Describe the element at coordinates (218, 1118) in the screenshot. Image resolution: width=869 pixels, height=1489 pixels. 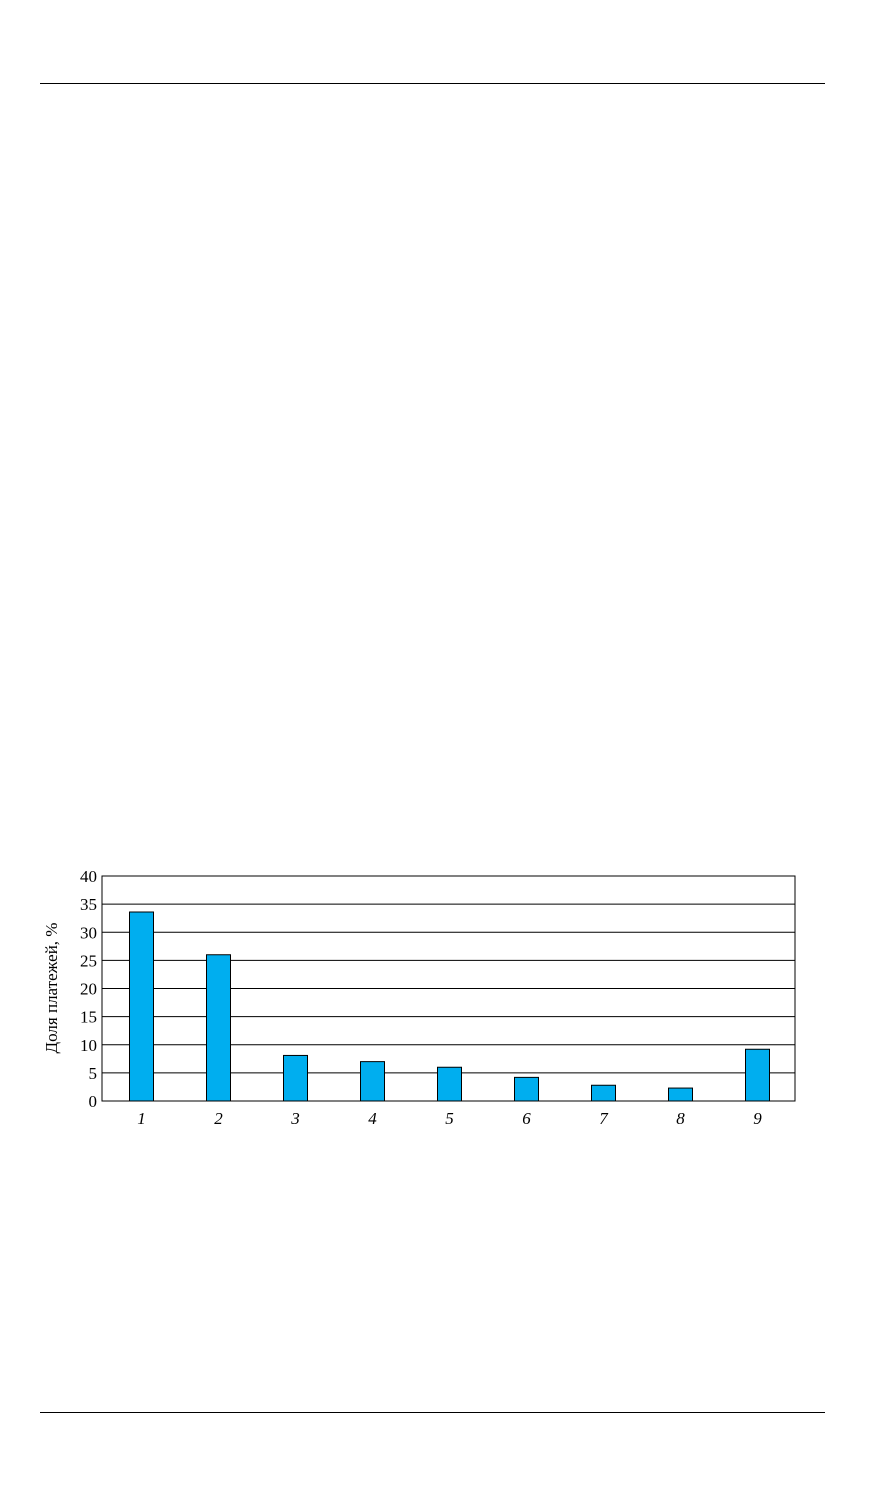
I see `x-tick-label: 2` at that location.